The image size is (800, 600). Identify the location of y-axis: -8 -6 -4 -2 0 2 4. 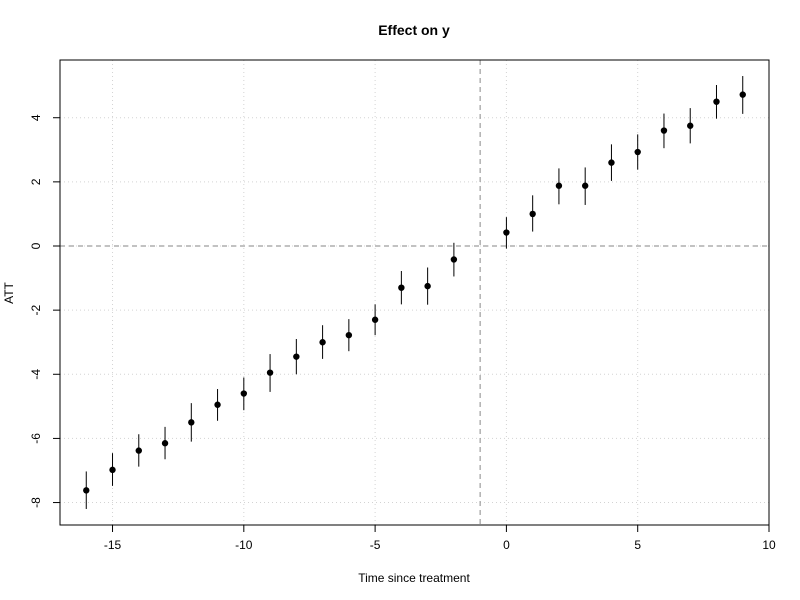
(44, 311).